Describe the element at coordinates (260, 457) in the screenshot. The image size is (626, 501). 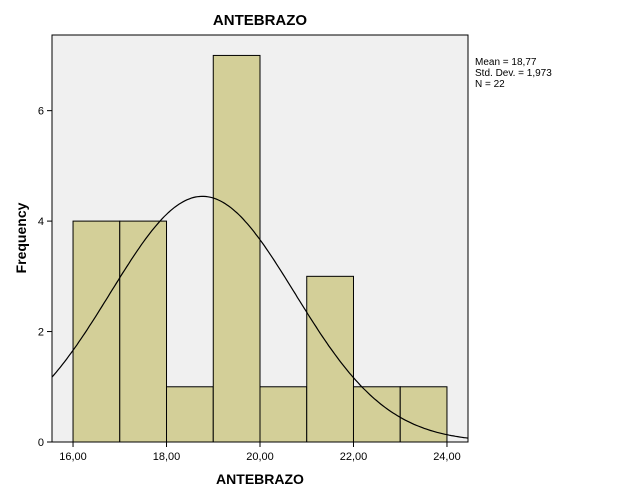
I see `x-tick-label: 20,00` at that location.